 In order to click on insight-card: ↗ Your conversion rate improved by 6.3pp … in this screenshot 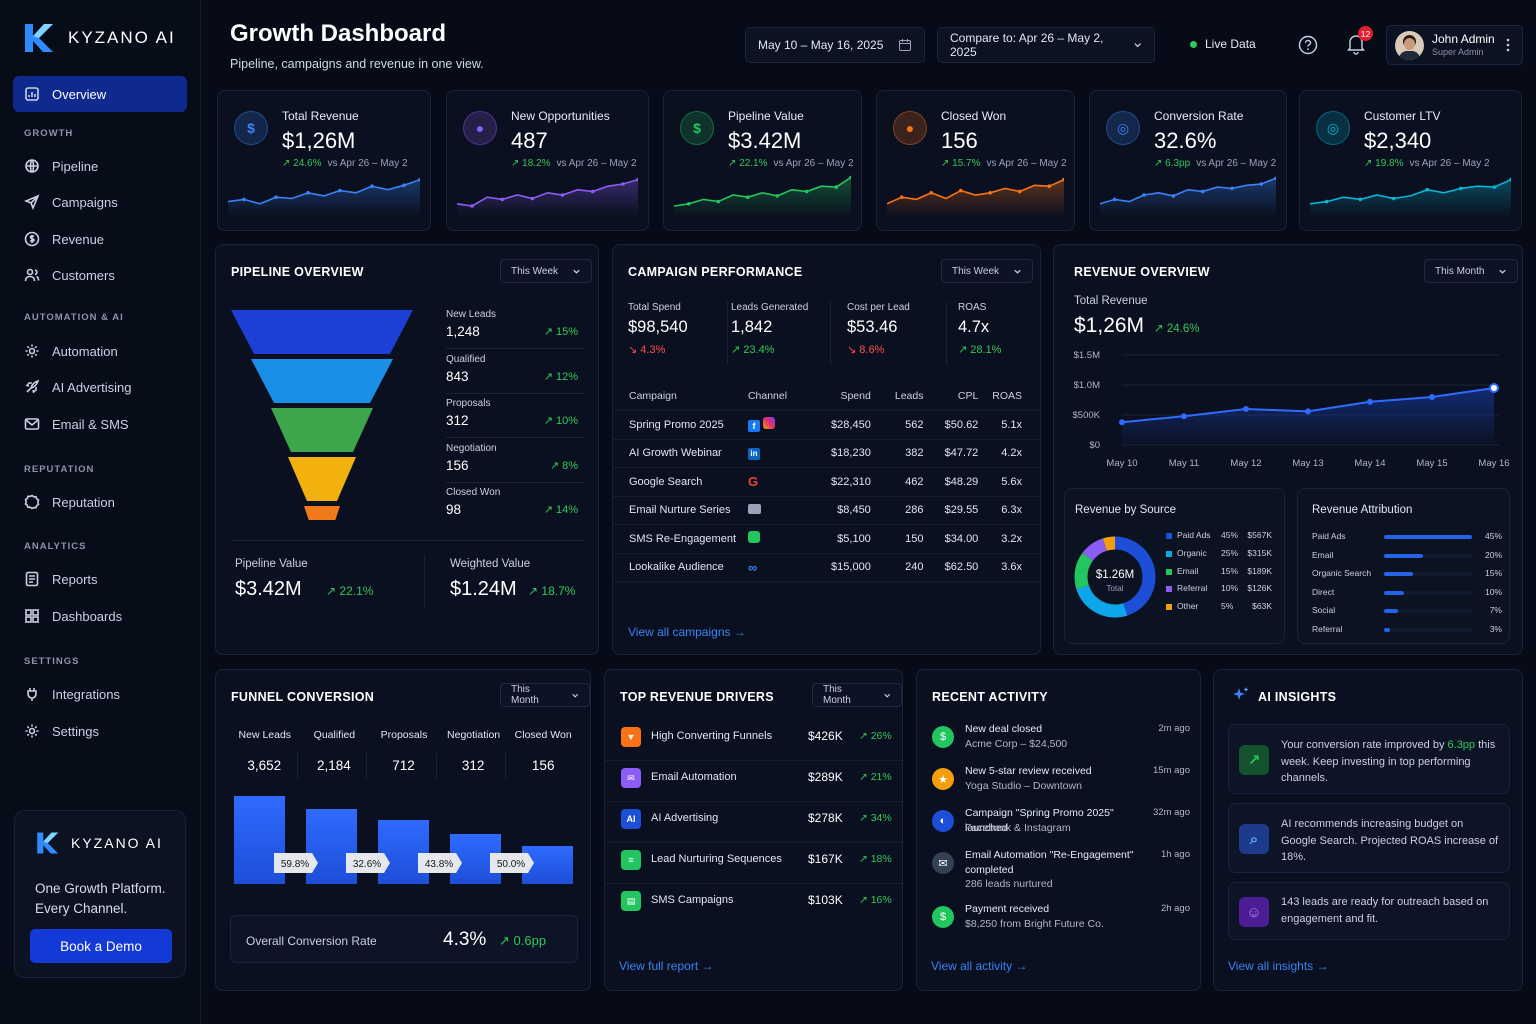, I will do `click(1369, 759)`.